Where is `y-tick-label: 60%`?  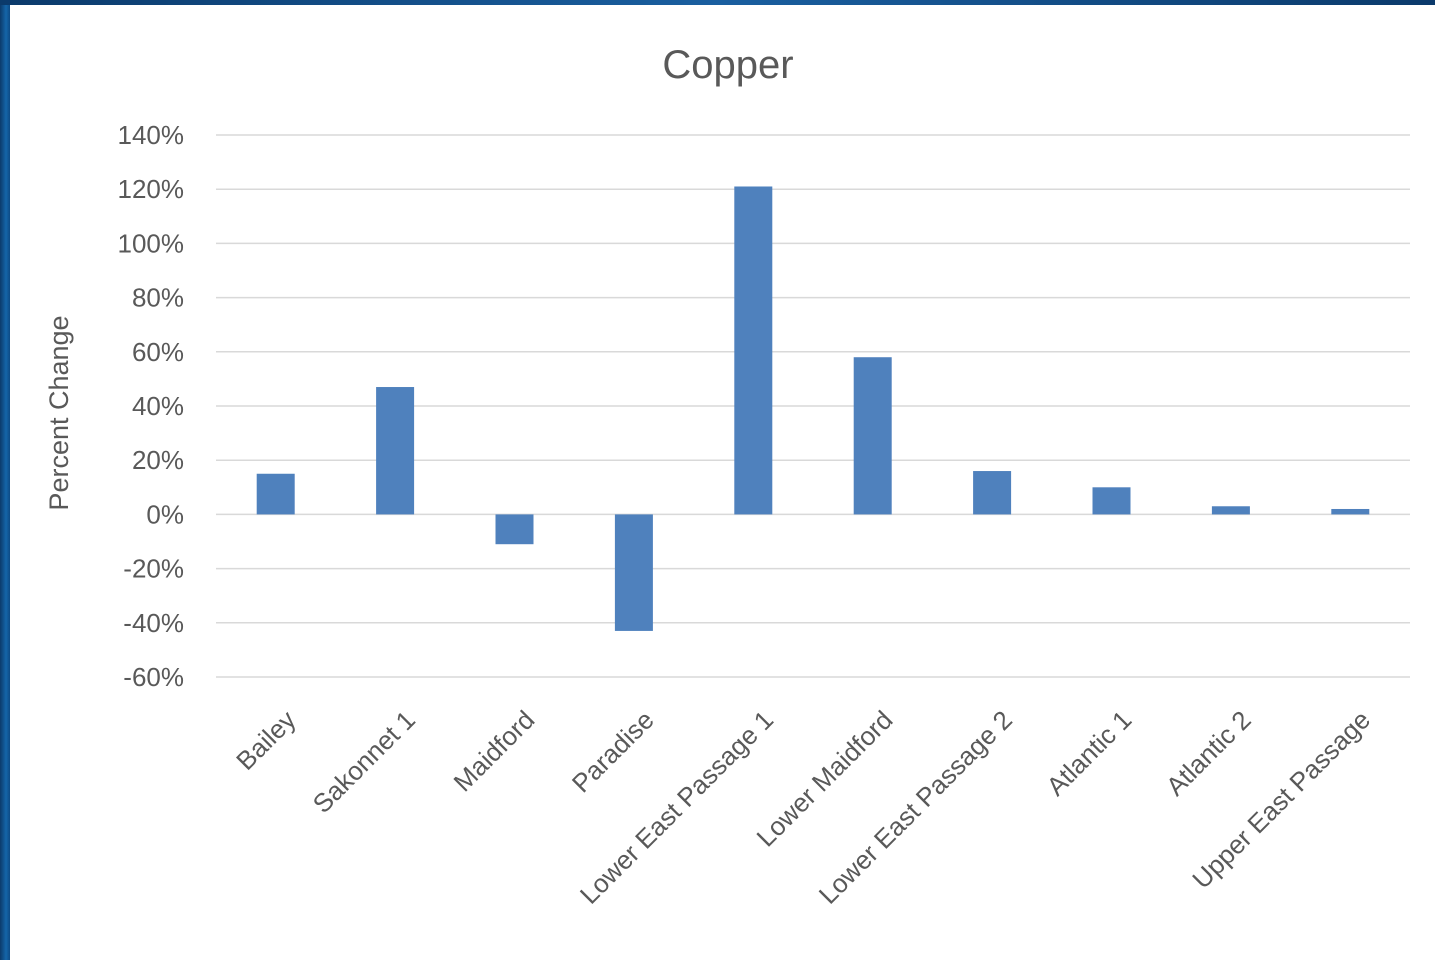
y-tick-label: 60% is located at coordinates (158, 352).